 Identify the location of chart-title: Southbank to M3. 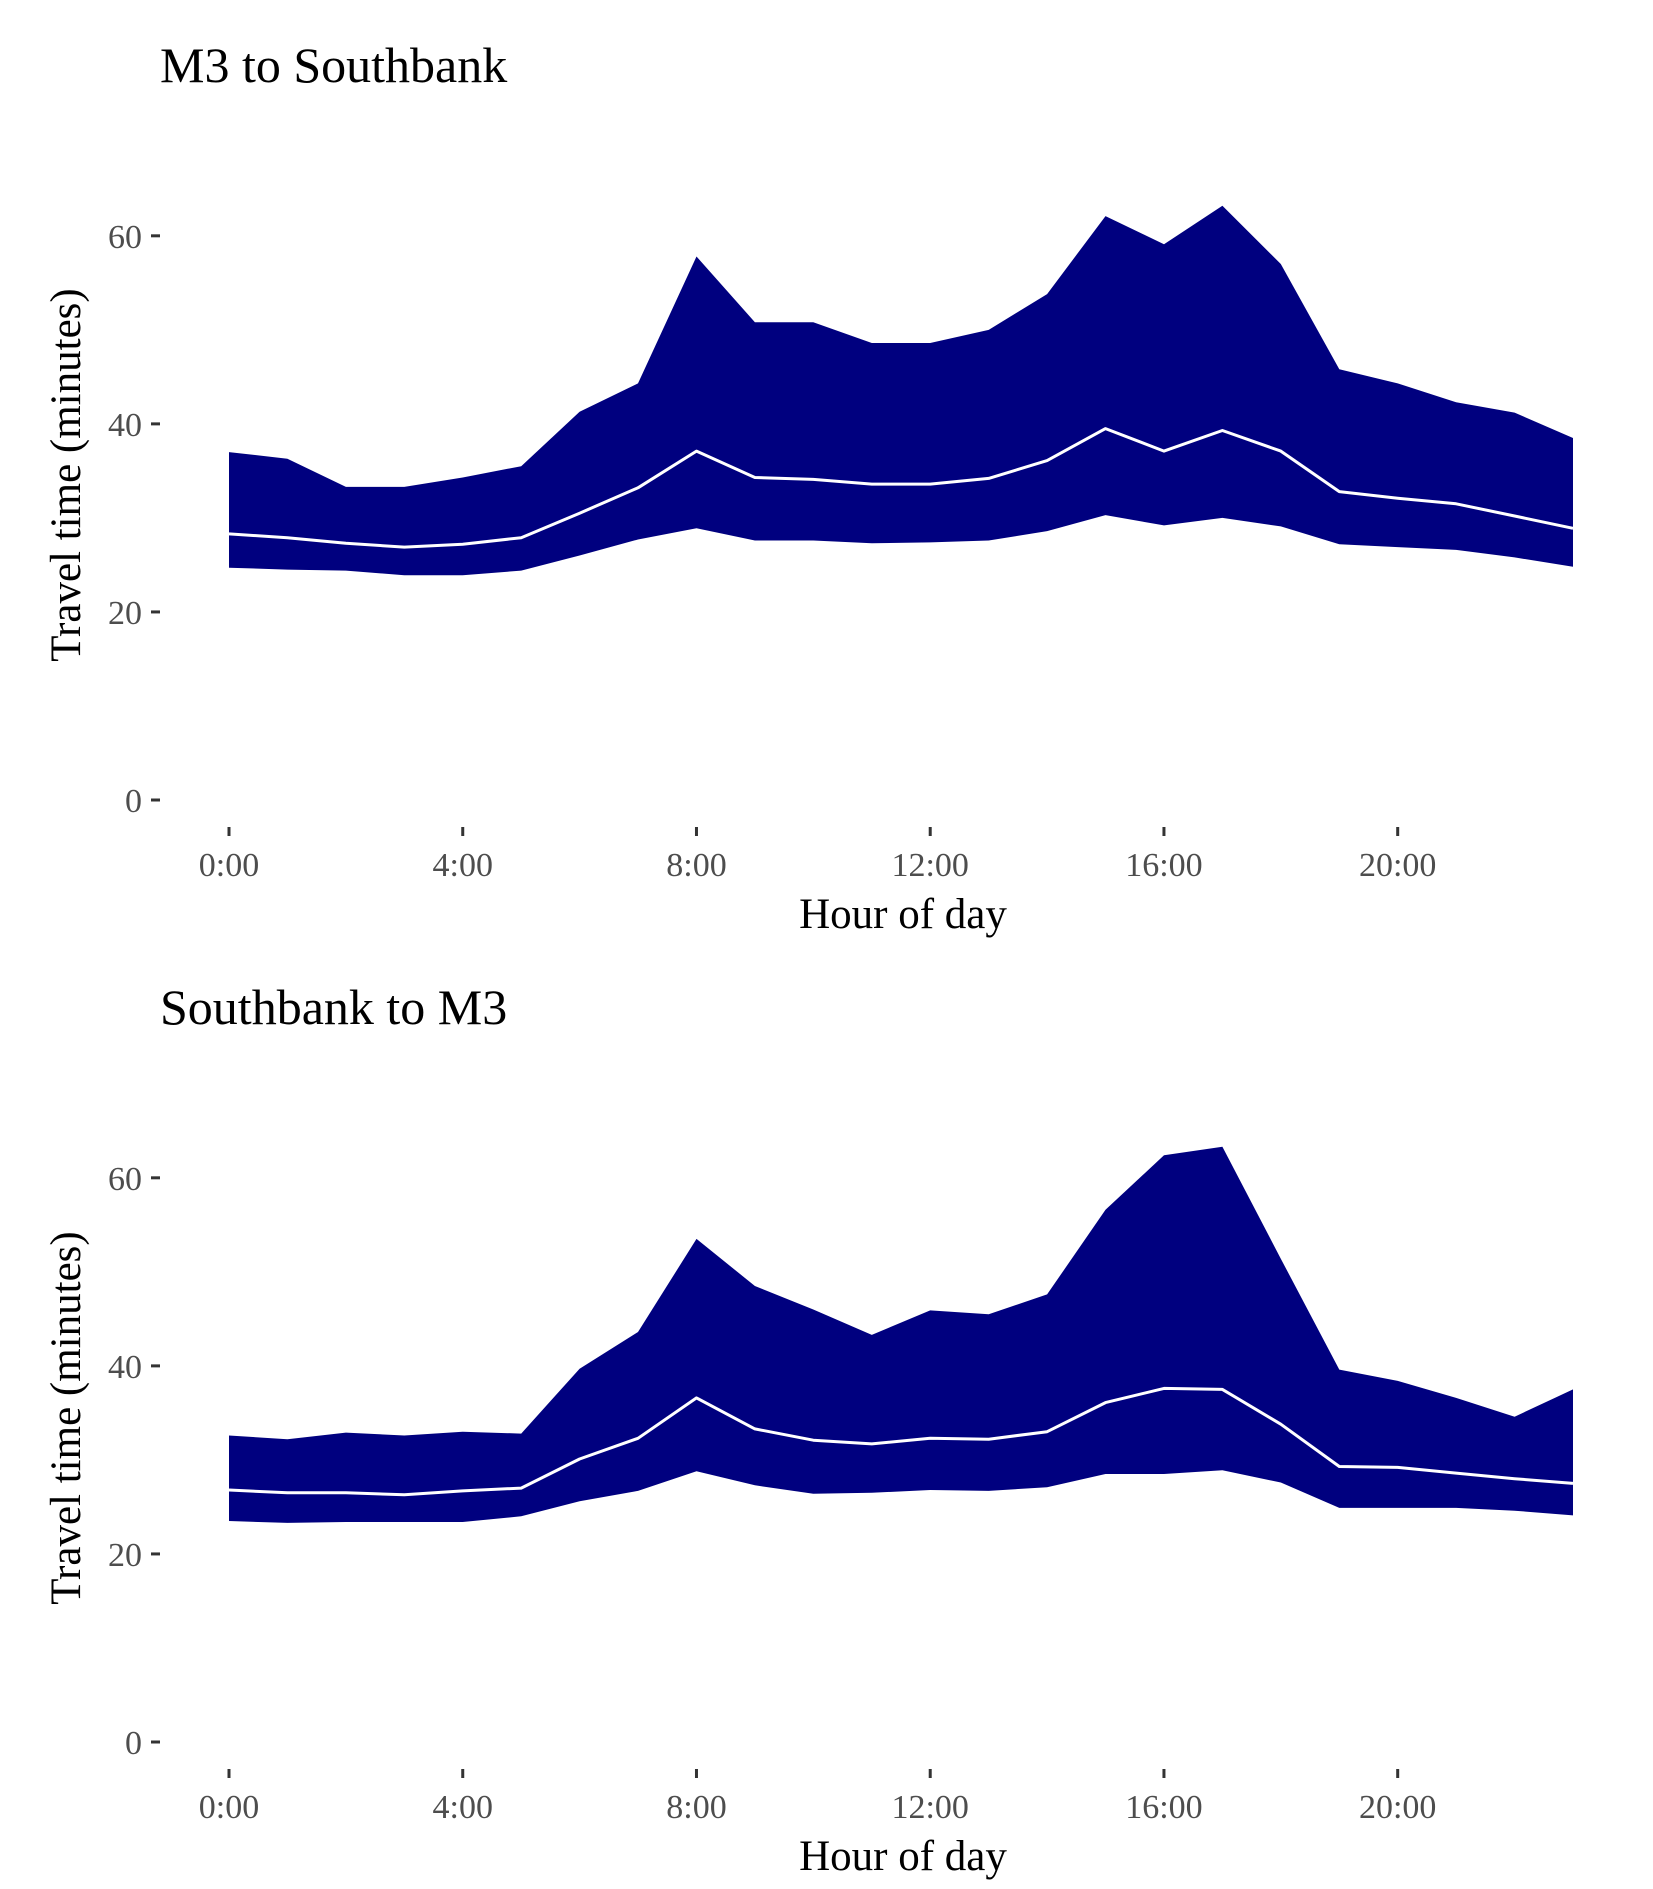
(333, 1007).